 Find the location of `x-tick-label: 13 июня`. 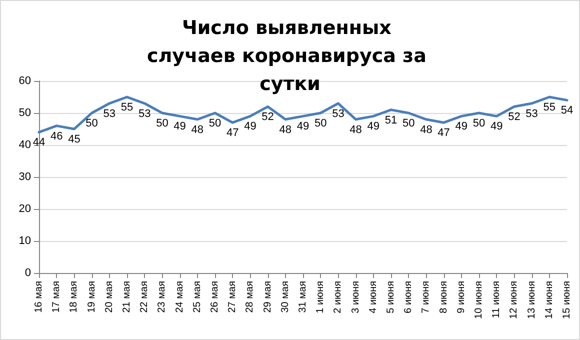

x-tick-label: 13 июня is located at coordinates (532, 300).